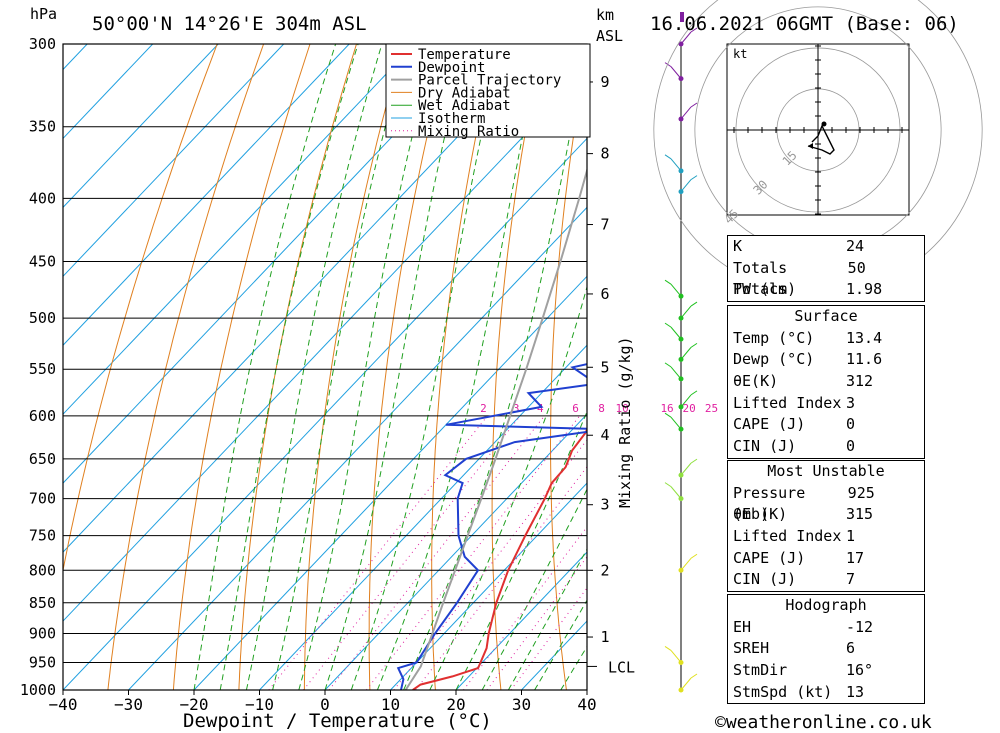 This screenshot has width=1000, height=733. I want to click on wind-barb-column, so click(681, 352).